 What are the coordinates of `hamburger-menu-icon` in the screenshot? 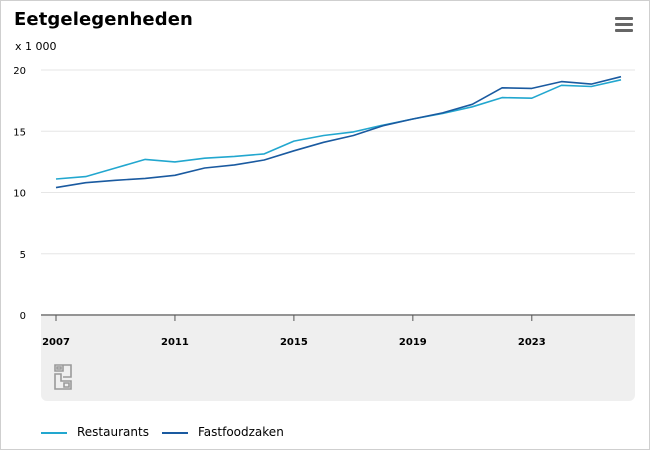 It's located at (624, 25).